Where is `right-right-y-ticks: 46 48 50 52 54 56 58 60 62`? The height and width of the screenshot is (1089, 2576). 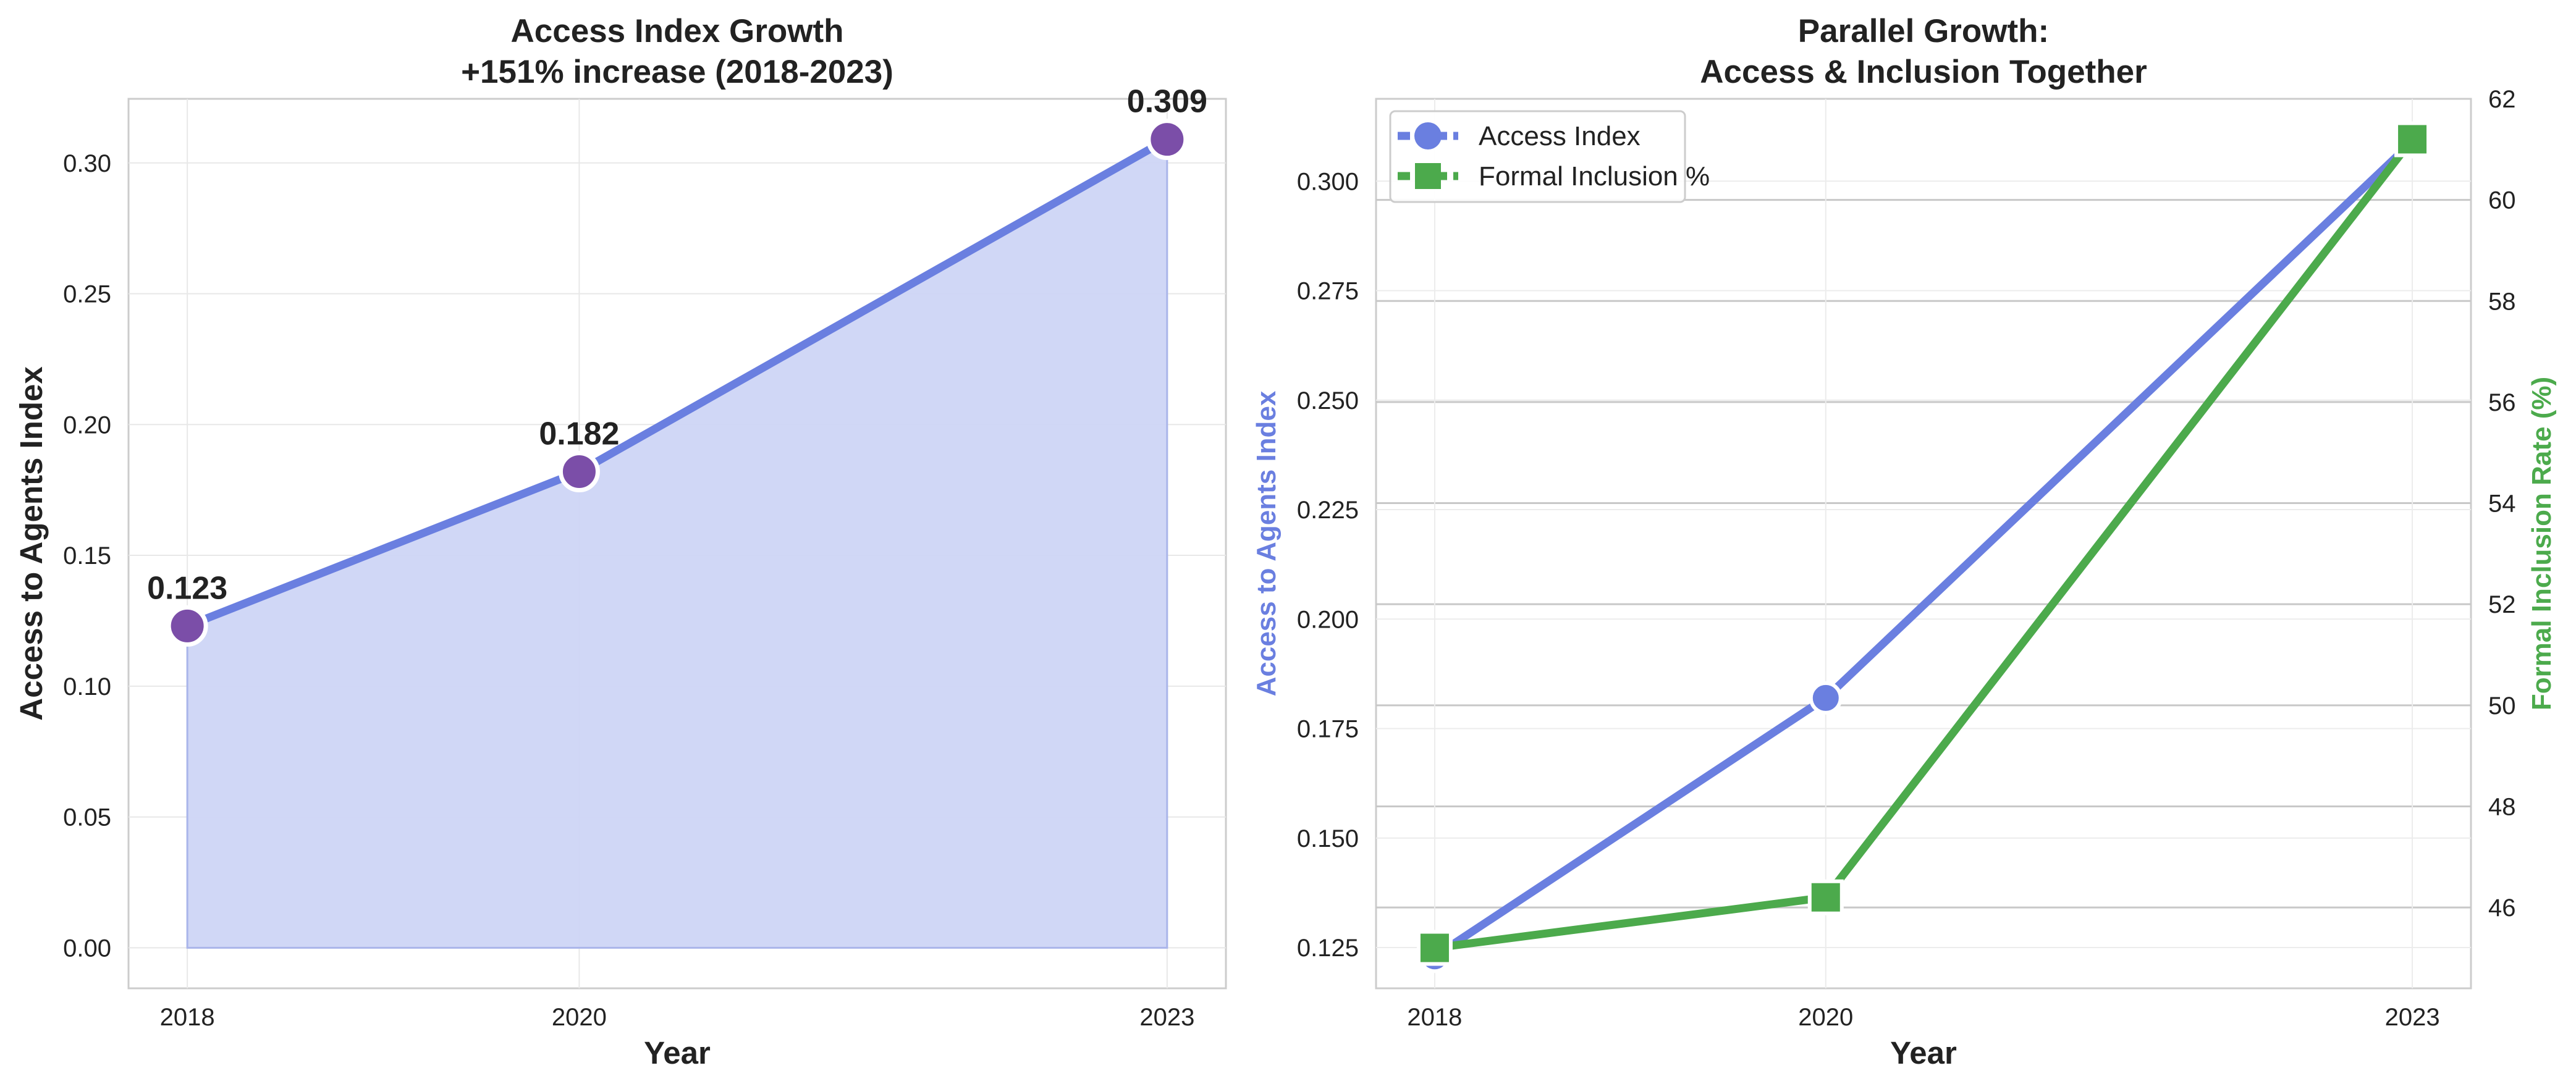
right-right-y-ticks: 46 48 50 52 54 56 58 60 62 is located at coordinates (2502, 504).